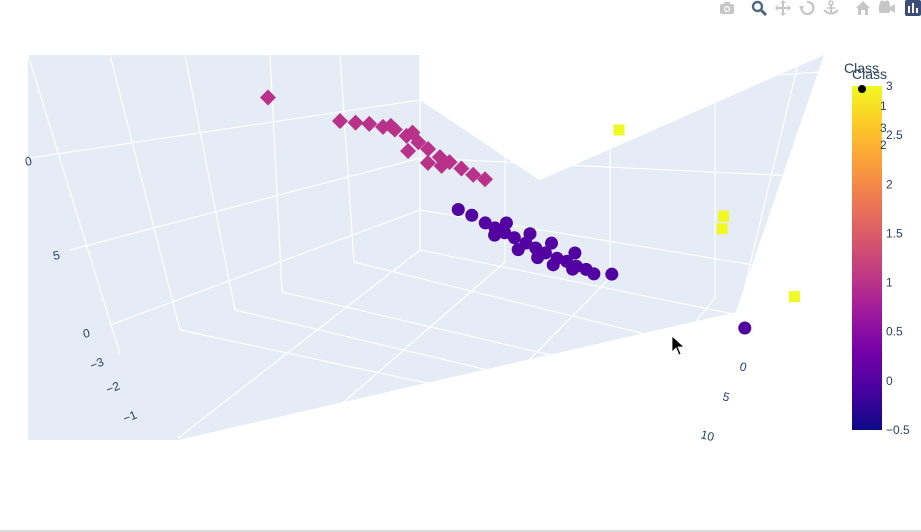 The image size is (921, 532). What do you see at coordinates (460, 531) in the screenshot?
I see `bottom-divider` at bounding box center [460, 531].